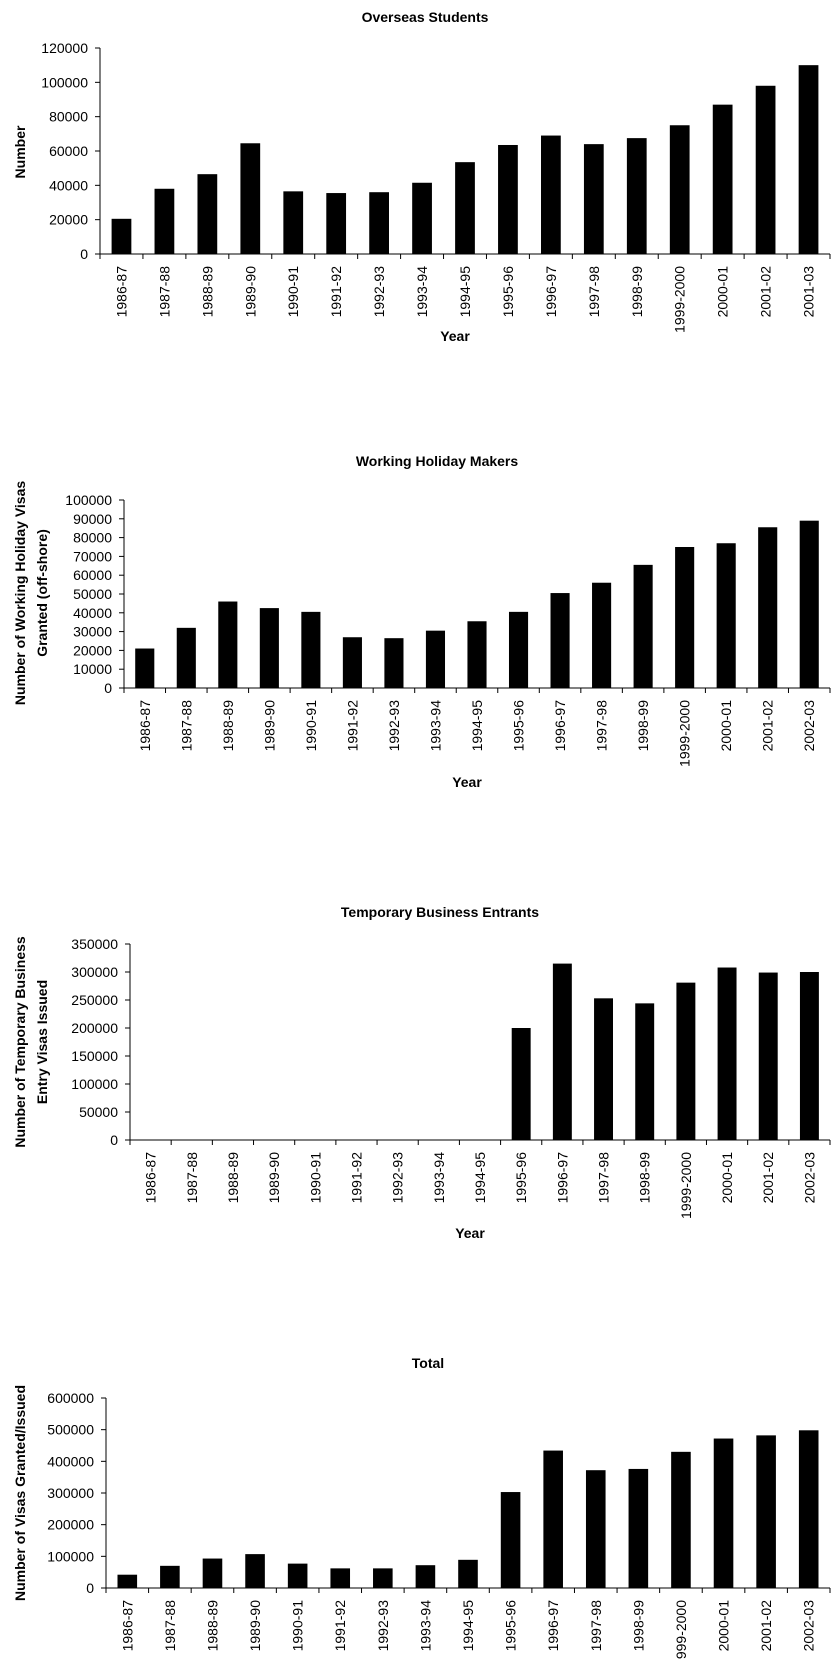 The width and height of the screenshot is (834, 1659). What do you see at coordinates (108, 688) in the screenshot?
I see `y-tick-label: 0` at bounding box center [108, 688].